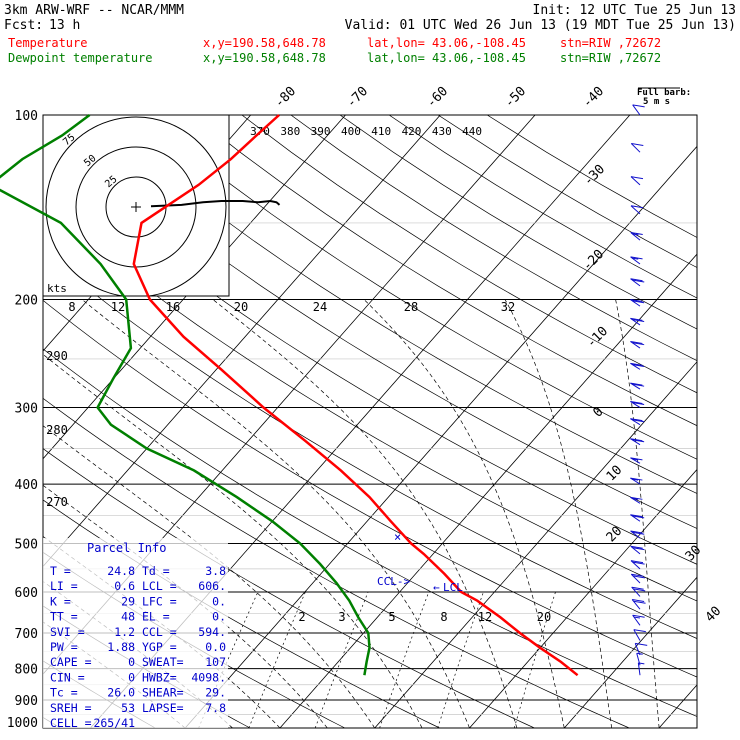  What do you see at coordinates (208, 677) in the screenshot?
I see `parcel-field-value: 4098.` at bounding box center [208, 677].